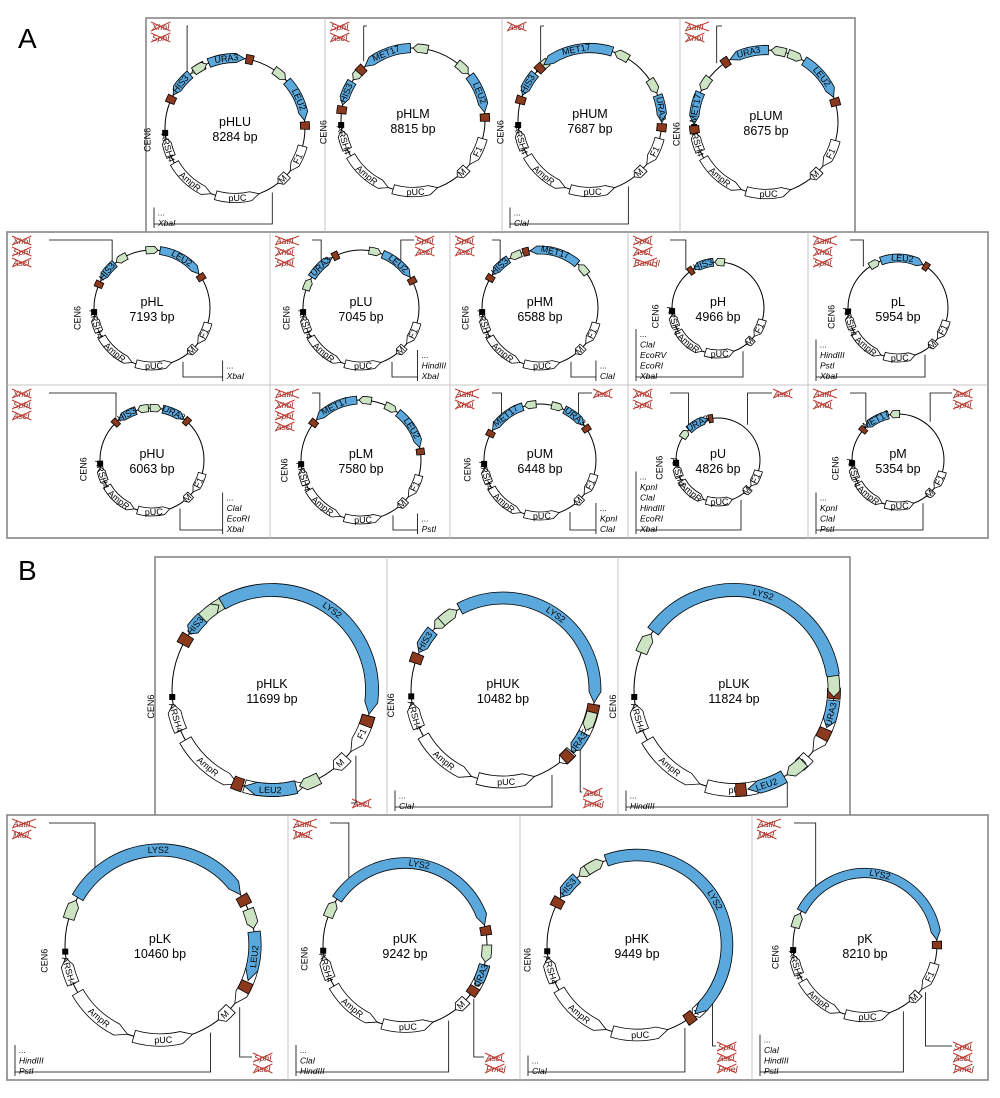  What do you see at coordinates (151, 317) in the screenshot?
I see `plasmid-size: 7193 bp` at bounding box center [151, 317].